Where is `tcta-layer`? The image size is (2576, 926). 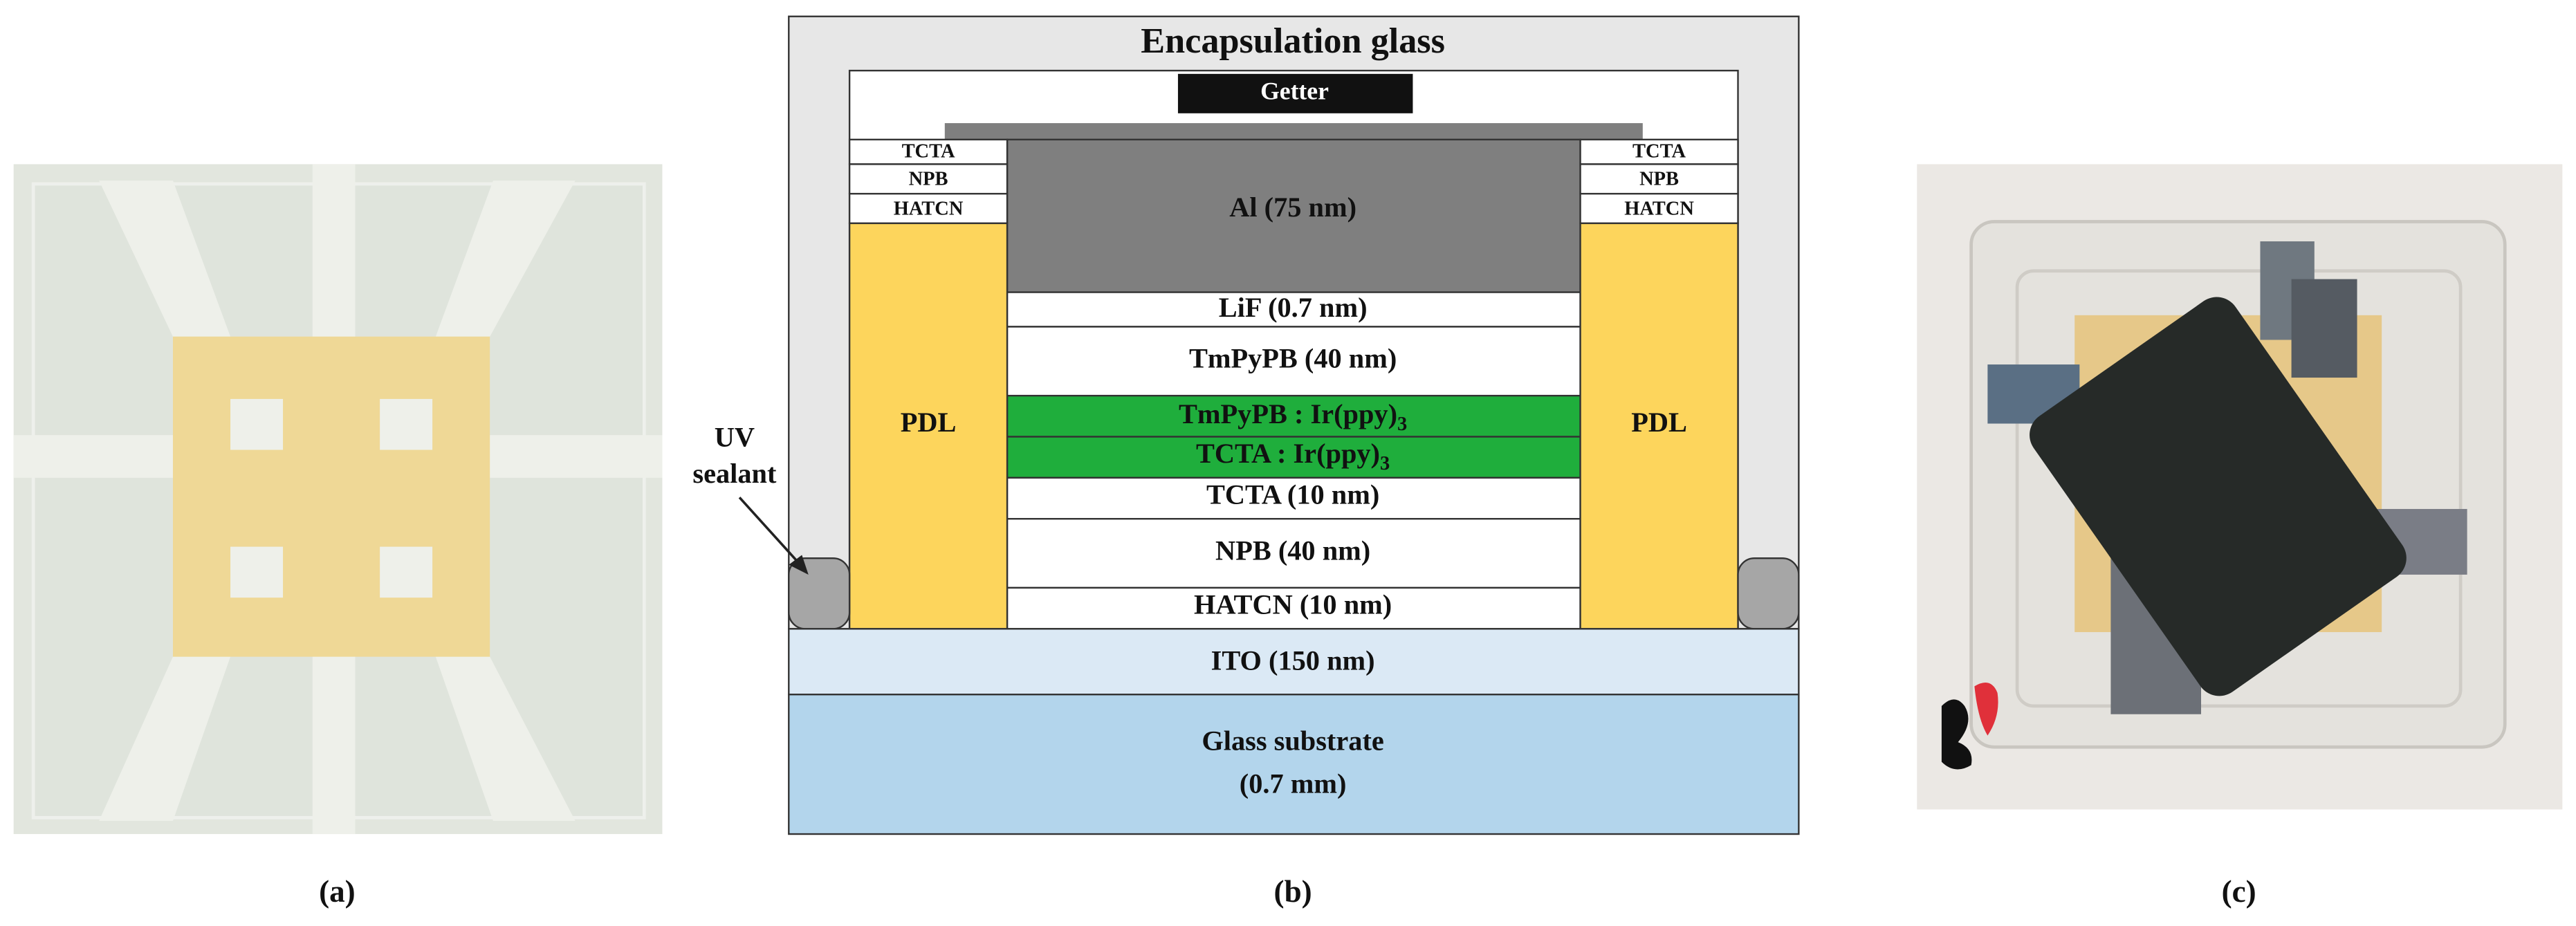 tcta-layer is located at coordinates (1293, 498).